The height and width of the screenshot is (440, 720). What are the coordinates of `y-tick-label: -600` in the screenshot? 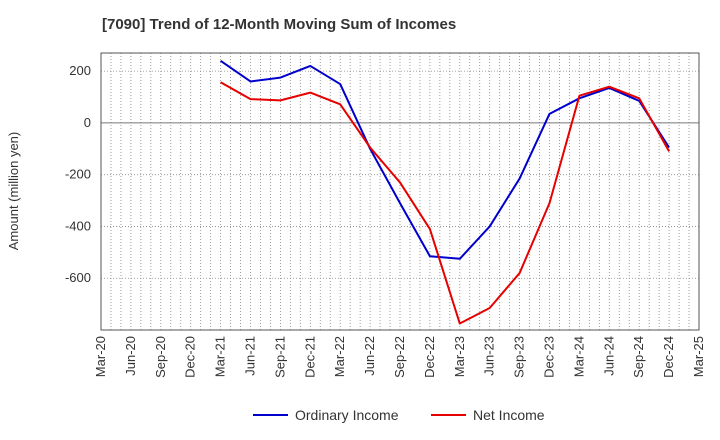 It's located at (78, 277).